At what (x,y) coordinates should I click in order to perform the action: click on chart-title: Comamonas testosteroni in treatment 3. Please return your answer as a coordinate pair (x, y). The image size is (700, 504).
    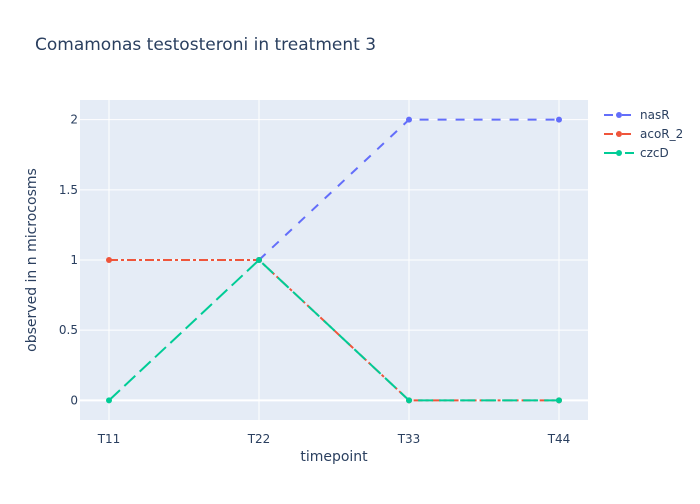
    Looking at the image, I should click on (205, 45).